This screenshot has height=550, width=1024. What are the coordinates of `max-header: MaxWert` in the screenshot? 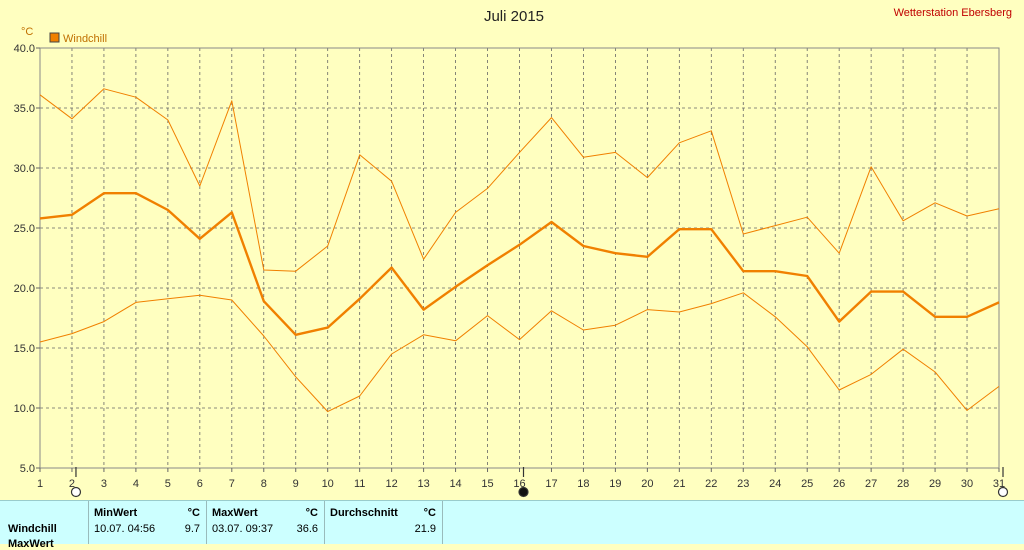 It's located at (235, 513).